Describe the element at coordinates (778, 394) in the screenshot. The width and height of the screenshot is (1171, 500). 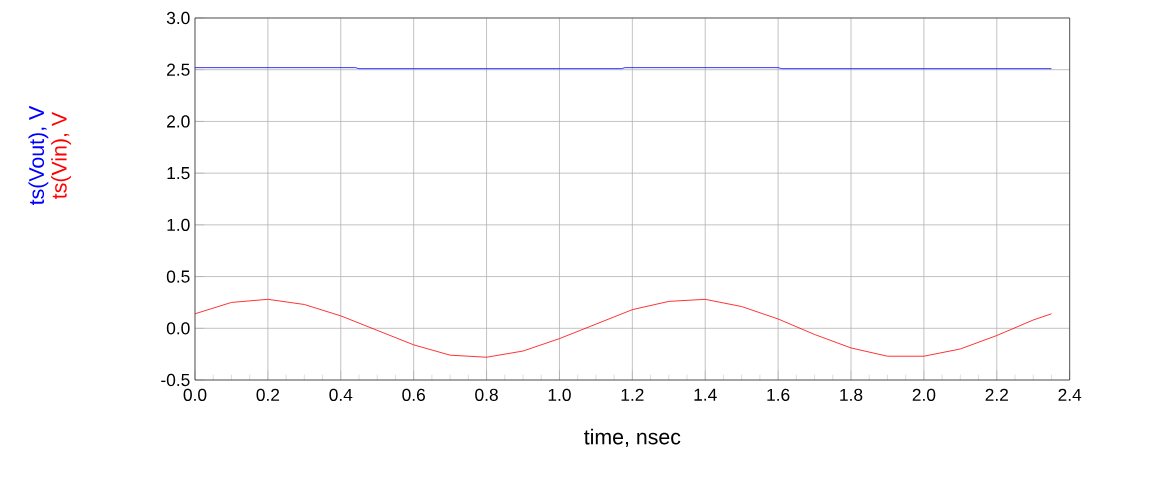
I see `x-tick-label: 1.6` at that location.